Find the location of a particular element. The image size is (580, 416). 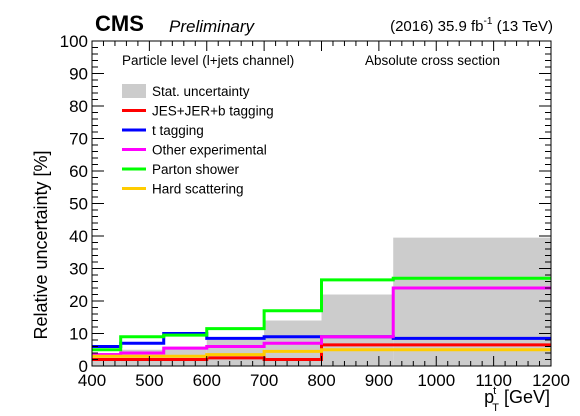

x-tick-label: 500 is located at coordinates (149, 380).